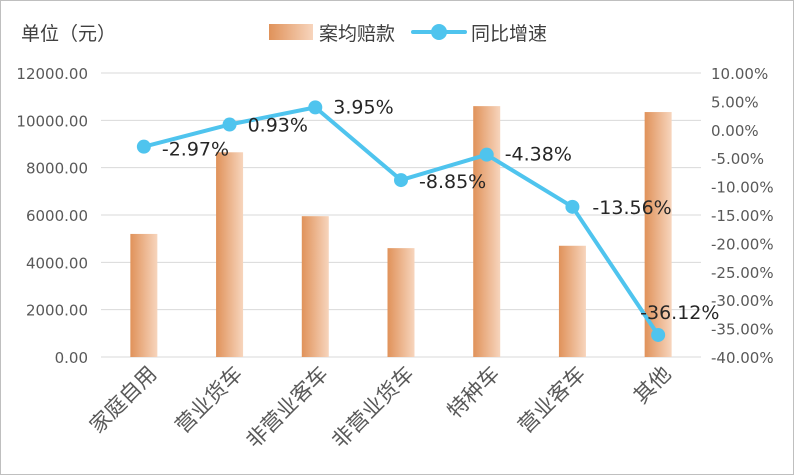 The width and height of the screenshot is (794, 475). I want to click on legend-item-line: 同比增速, so click(479, 32).